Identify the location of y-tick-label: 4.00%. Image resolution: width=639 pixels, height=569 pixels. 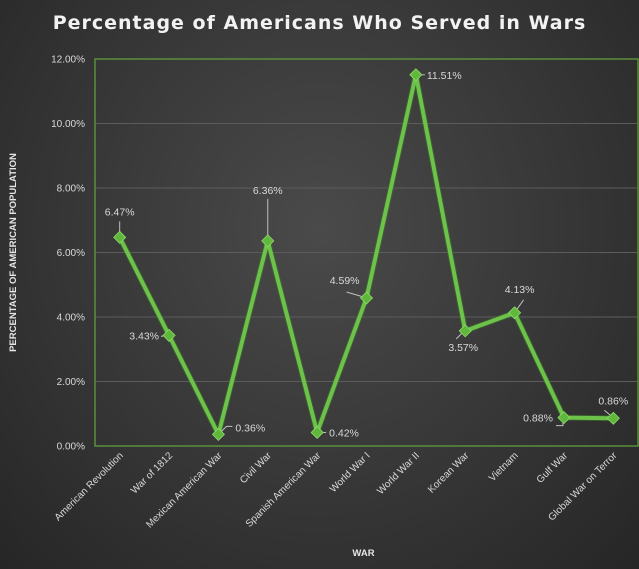
(71, 318).